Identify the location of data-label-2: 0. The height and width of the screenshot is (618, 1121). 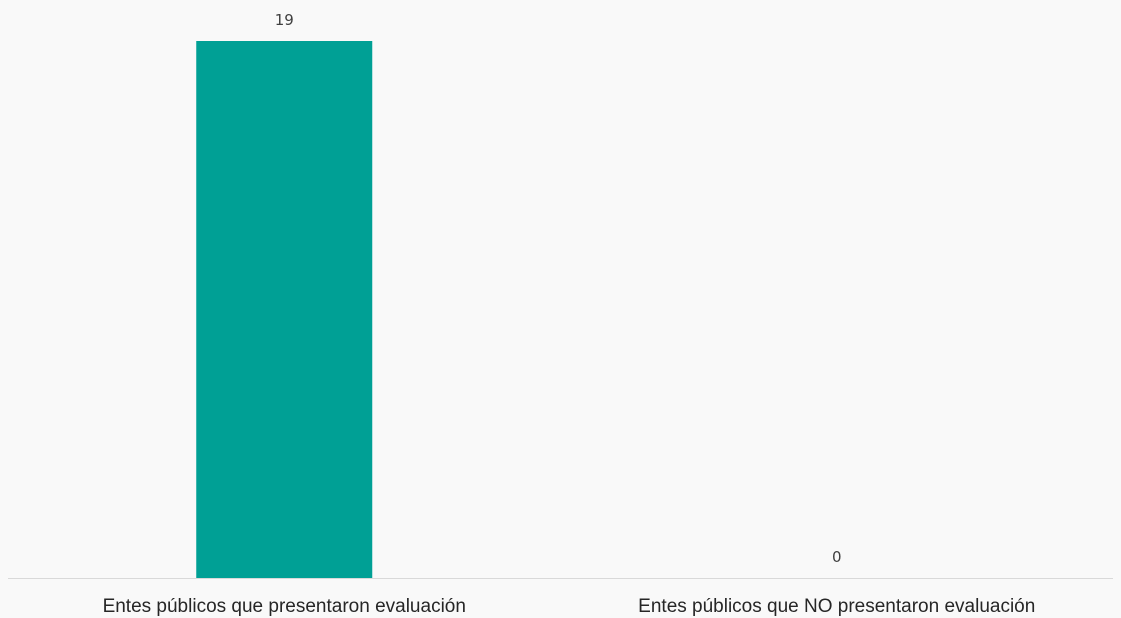
(837, 557).